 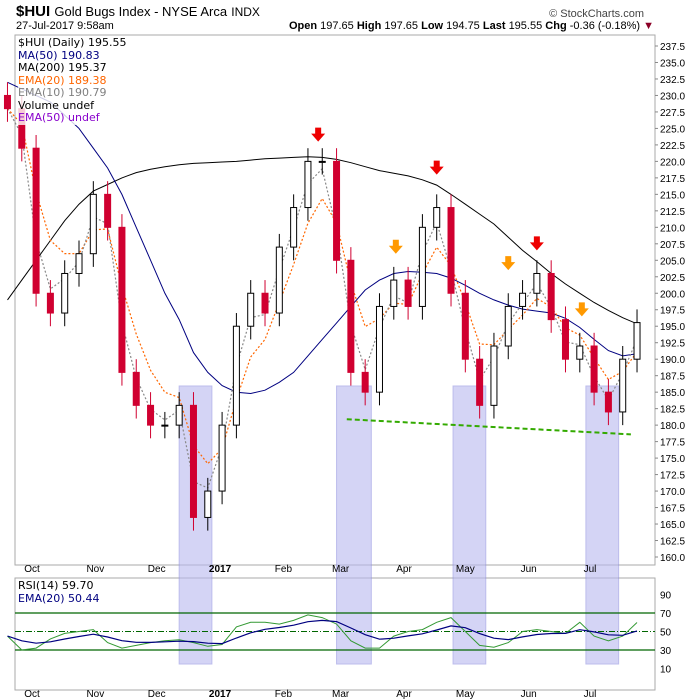 I want to click on y-tick-label: 215.0, so click(x=672, y=195).